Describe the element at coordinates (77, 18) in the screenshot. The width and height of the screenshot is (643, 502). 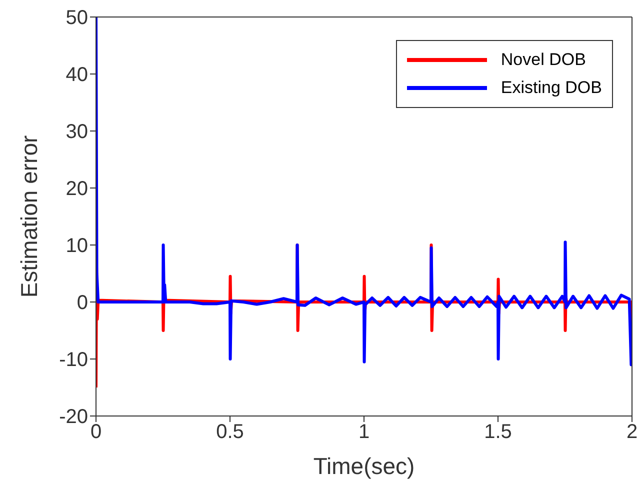
I see `y-tick-label: 50` at that location.